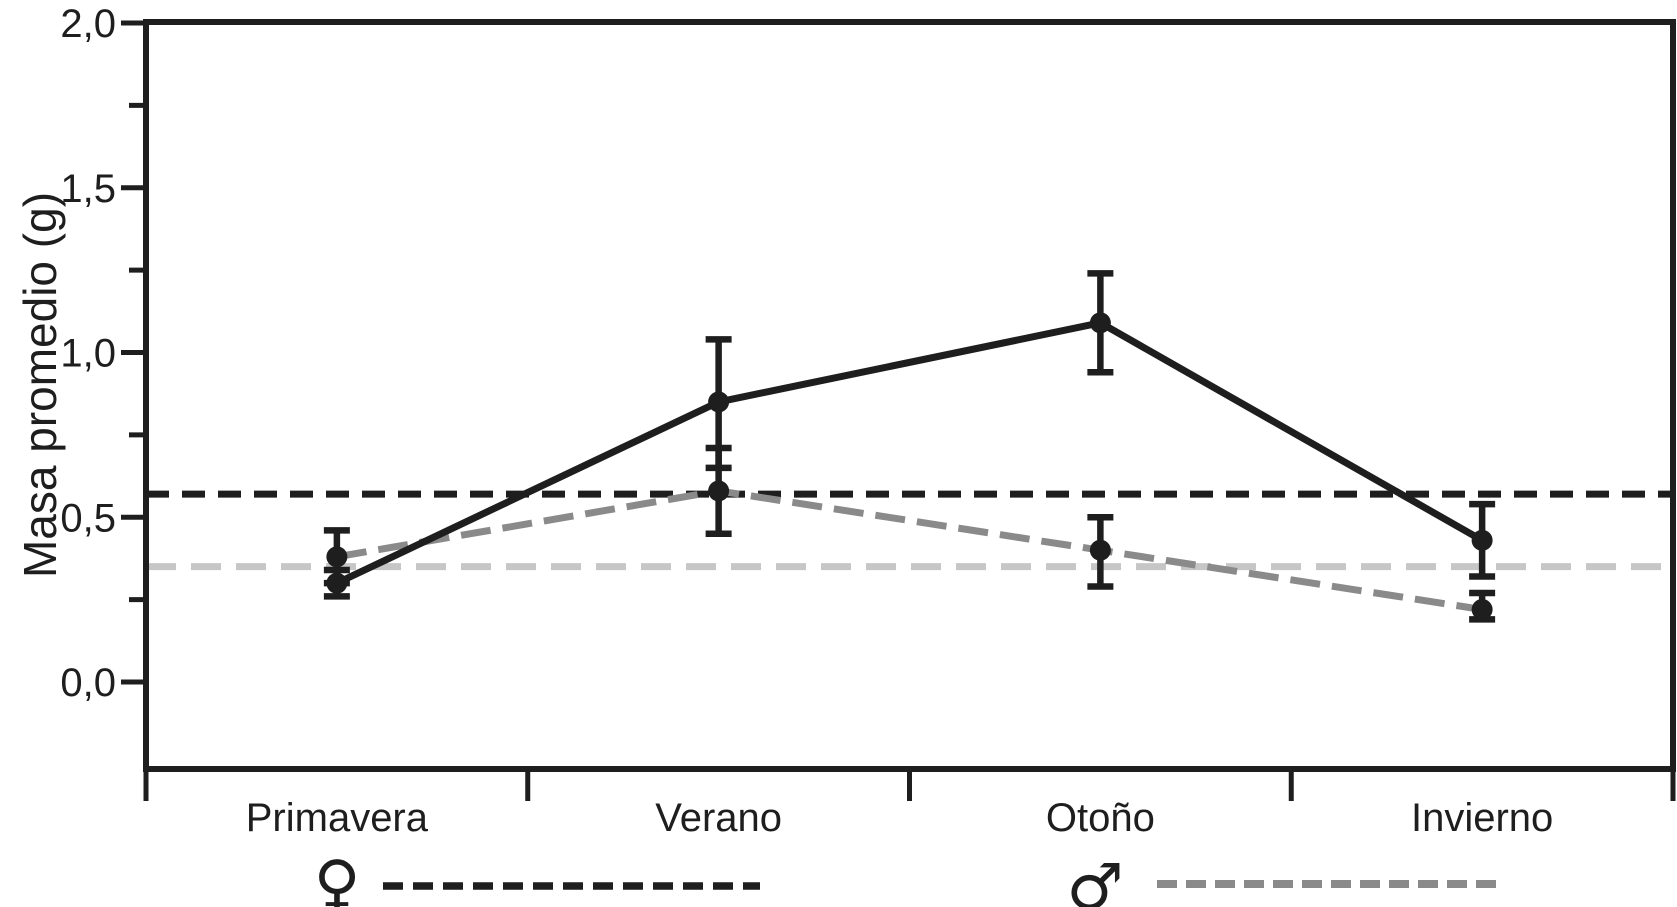 The width and height of the screenshot is (1677, 907). What do you see at coordinates (1482, 818) in the screenshot?
I see `x-tick-label-4: Invierno` at bounding box center [1482, 818].